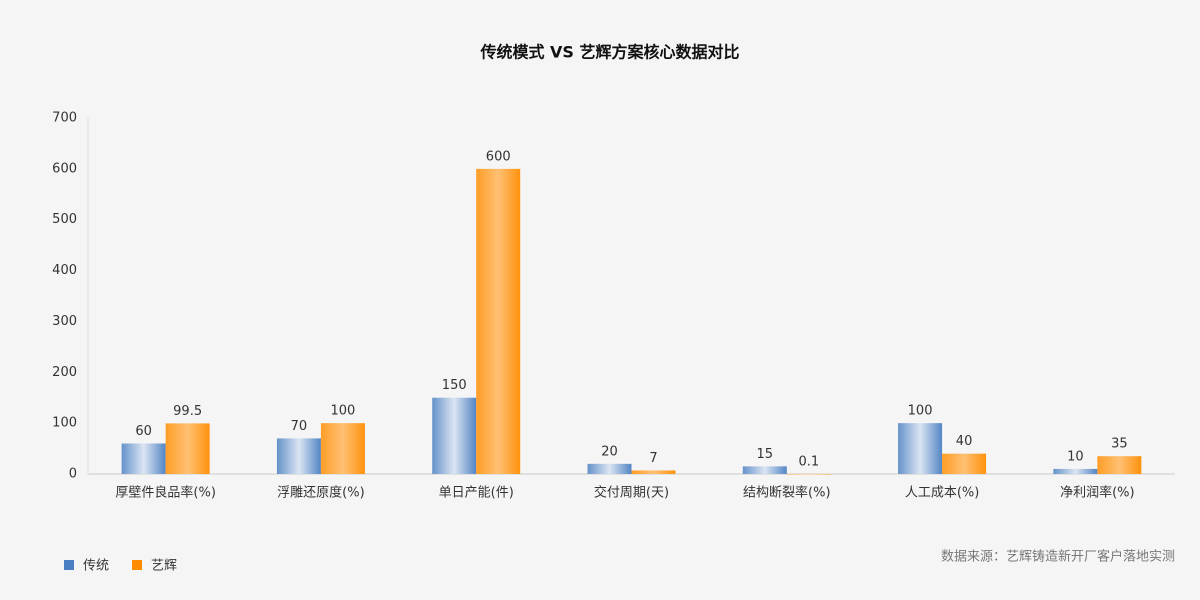  I want to click on x-tick-label: 结构断裂率(%), so click(787, 493).